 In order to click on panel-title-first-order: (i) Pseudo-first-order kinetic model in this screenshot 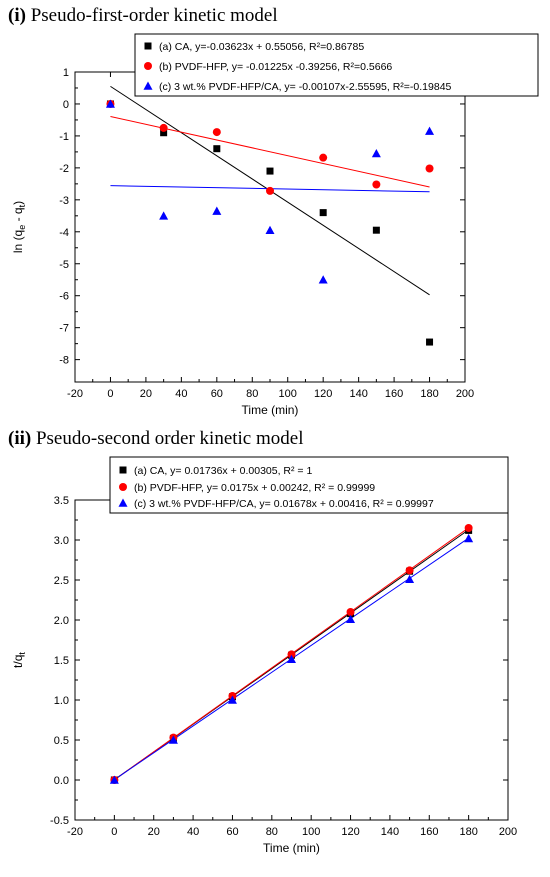, I will do `click(143, 16)`.